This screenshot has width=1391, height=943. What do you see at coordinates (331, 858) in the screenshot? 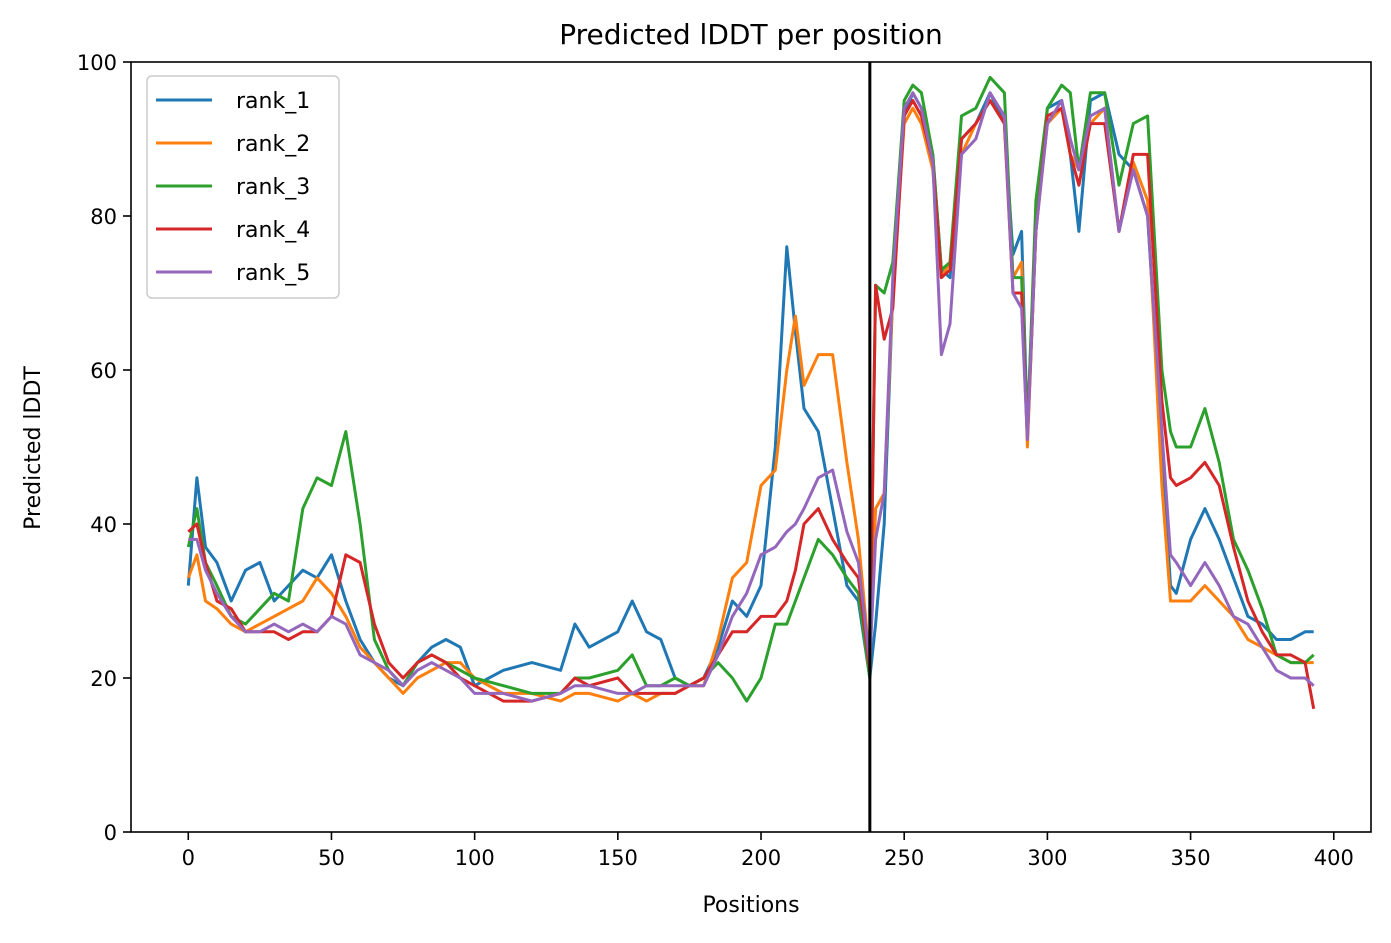
I see `x-tick-label: 50` at bounding box center [331, 858].